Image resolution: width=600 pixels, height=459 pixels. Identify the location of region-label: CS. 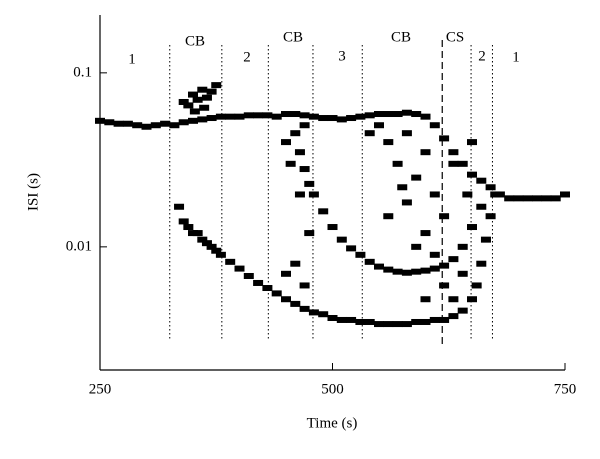
(455, 37).